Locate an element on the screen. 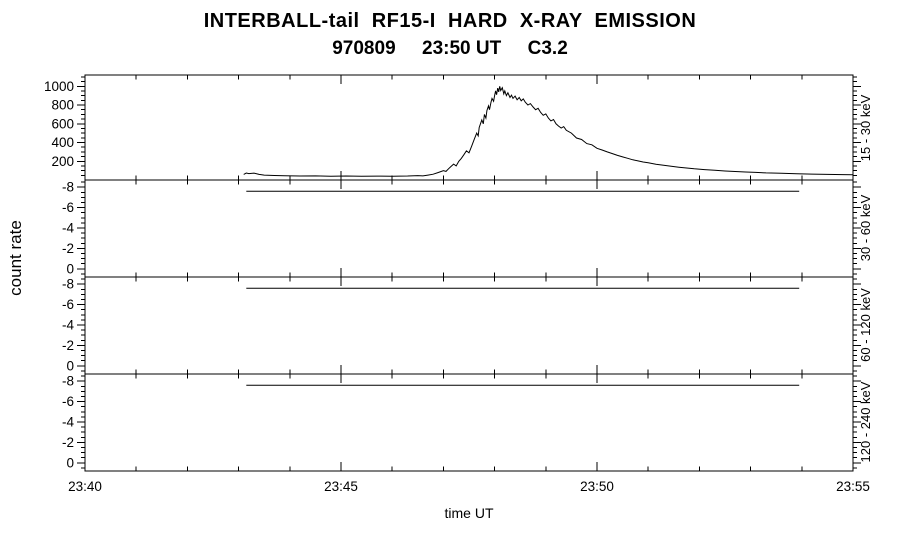 The image size is (900, 542). y-tick-label: 800 is located at coordinates (62, 105).